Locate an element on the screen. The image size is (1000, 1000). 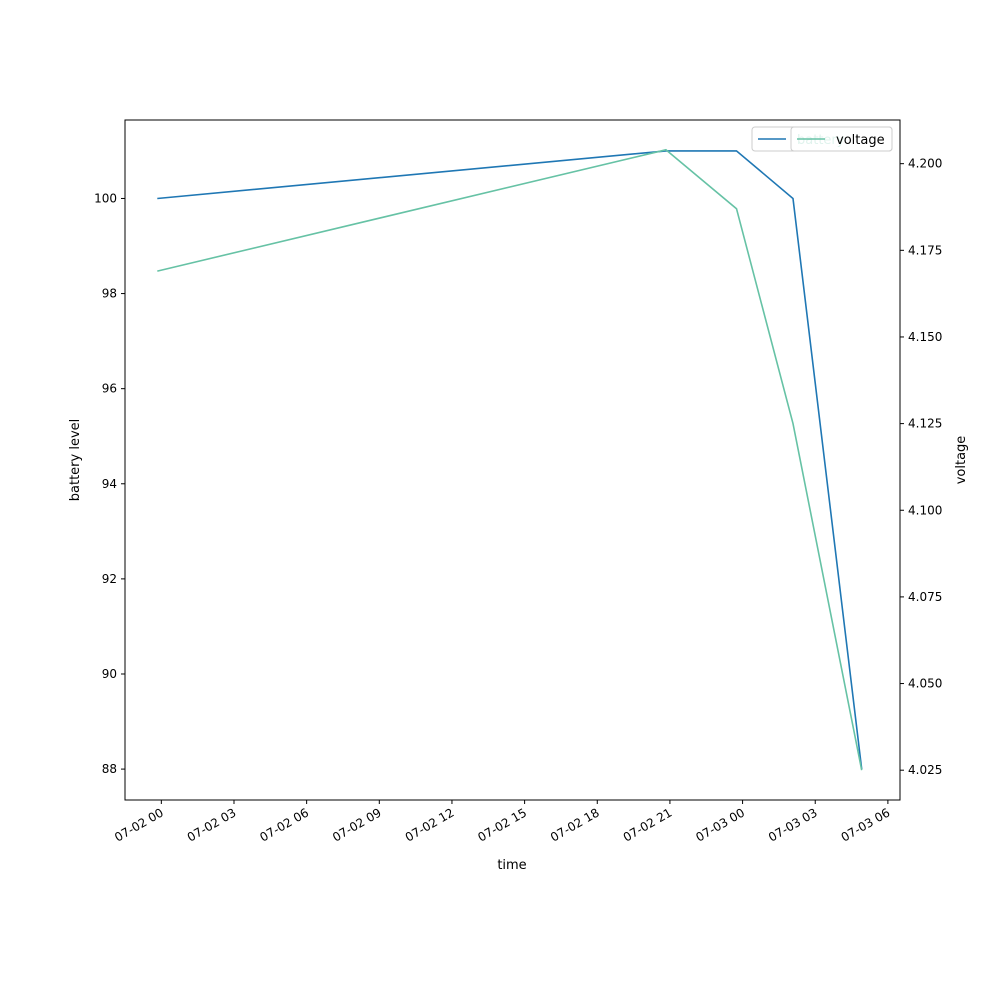
x-tick-label: 07-02 06 is located at coordinates (284, 824).